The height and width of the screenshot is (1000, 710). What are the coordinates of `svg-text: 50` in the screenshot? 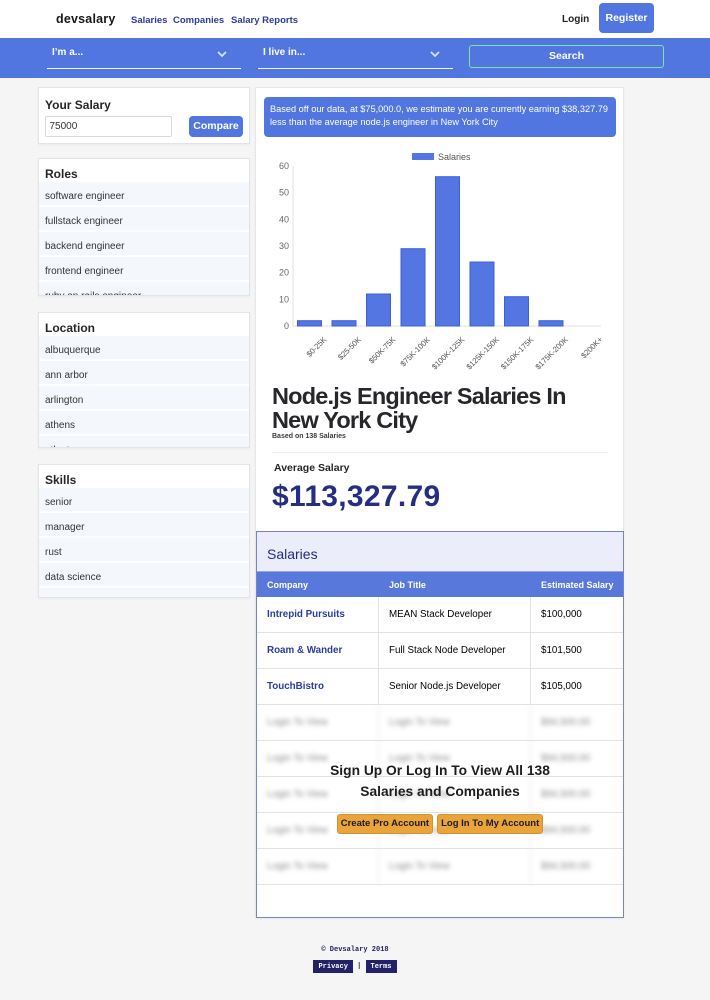 It's located at (284, 193).